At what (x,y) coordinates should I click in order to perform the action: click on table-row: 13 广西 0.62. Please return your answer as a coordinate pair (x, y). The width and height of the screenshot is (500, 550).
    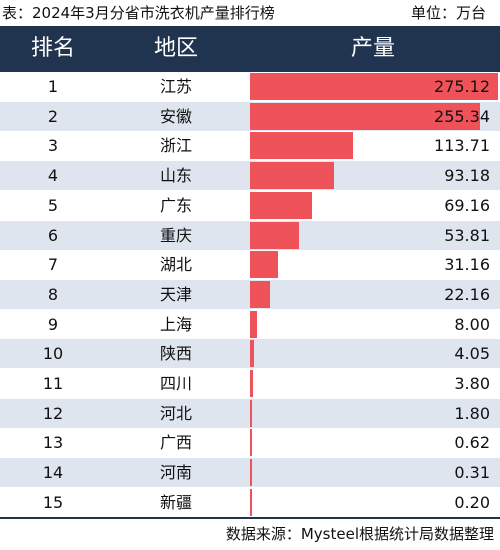
    Looking at the image, I should click on (250, 442).